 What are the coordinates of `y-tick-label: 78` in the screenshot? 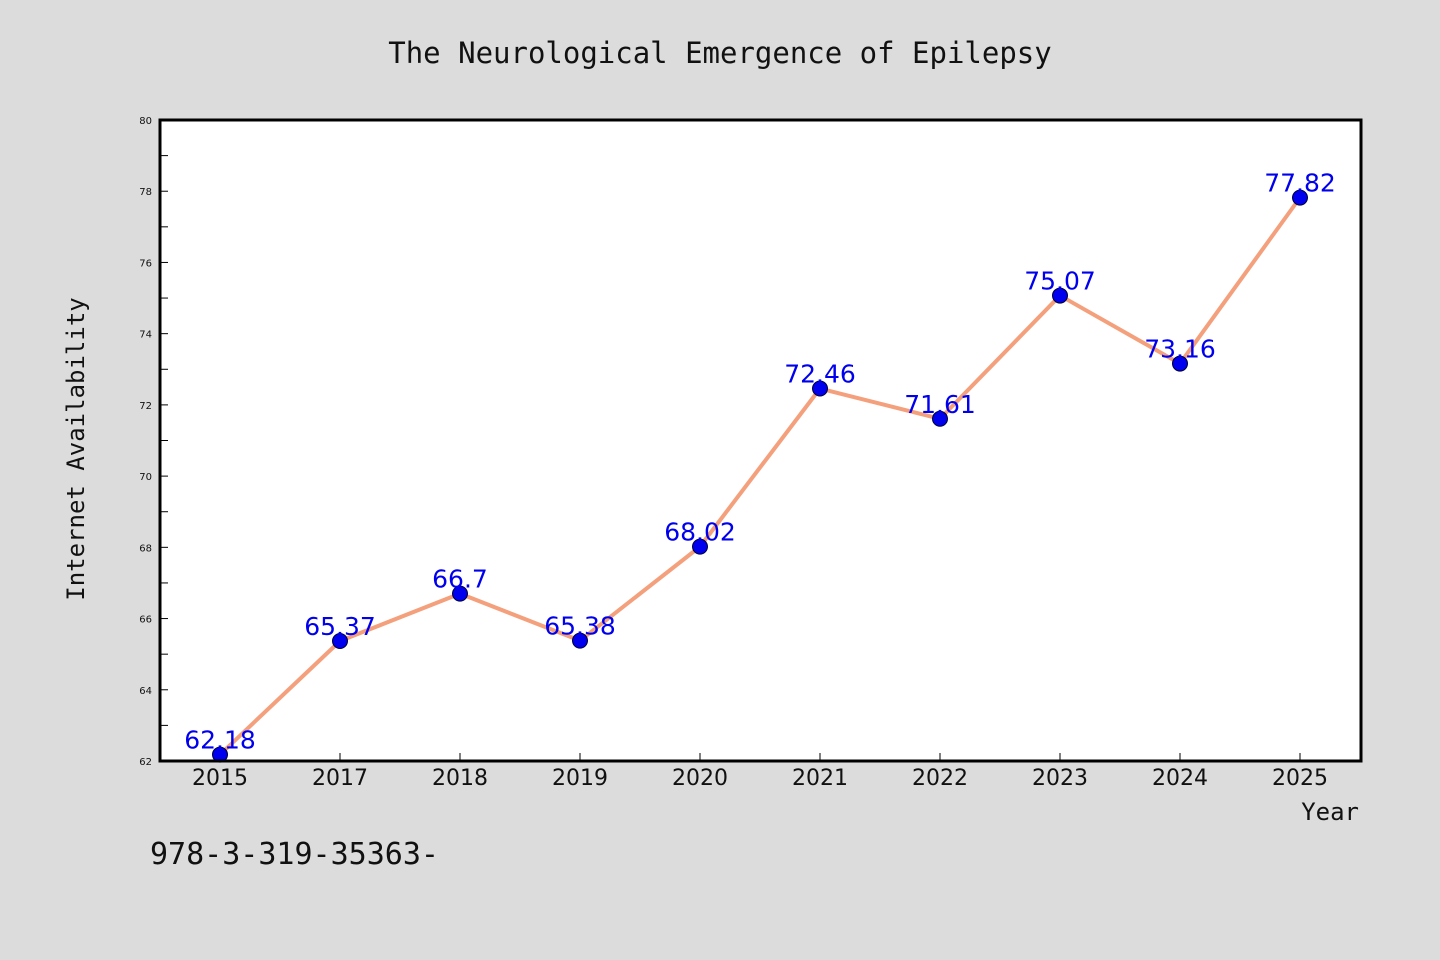 It's located at (145, 192).